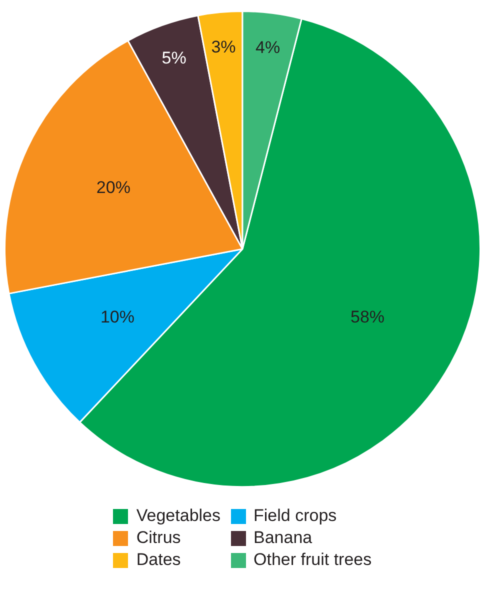 The width and height of the screenshot is (485, 596). Describe the element at coordinates (117, 316) in the screenshot. I see `data-label: 10%` at that location.